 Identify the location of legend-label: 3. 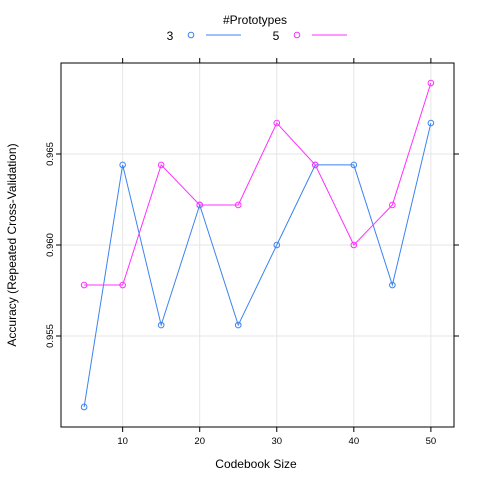
(170, 36).